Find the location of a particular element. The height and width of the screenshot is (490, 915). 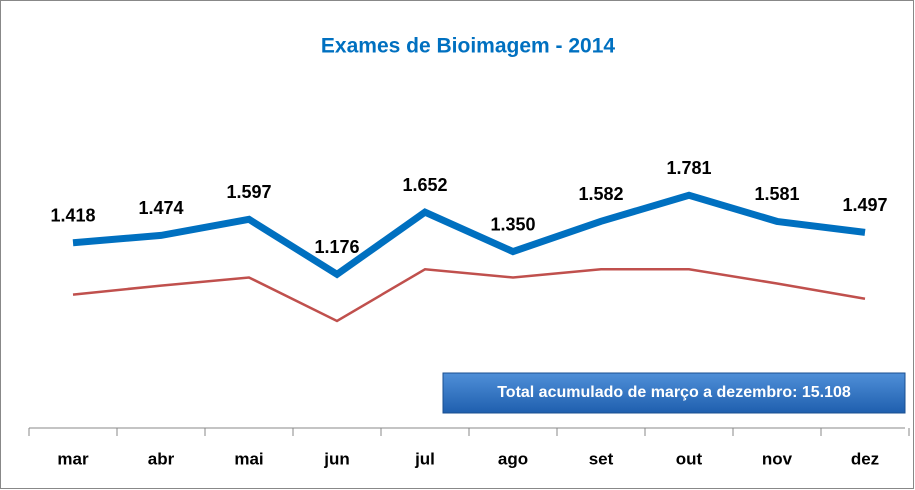

x-tick-label: out is located at coordinates (689, 458).